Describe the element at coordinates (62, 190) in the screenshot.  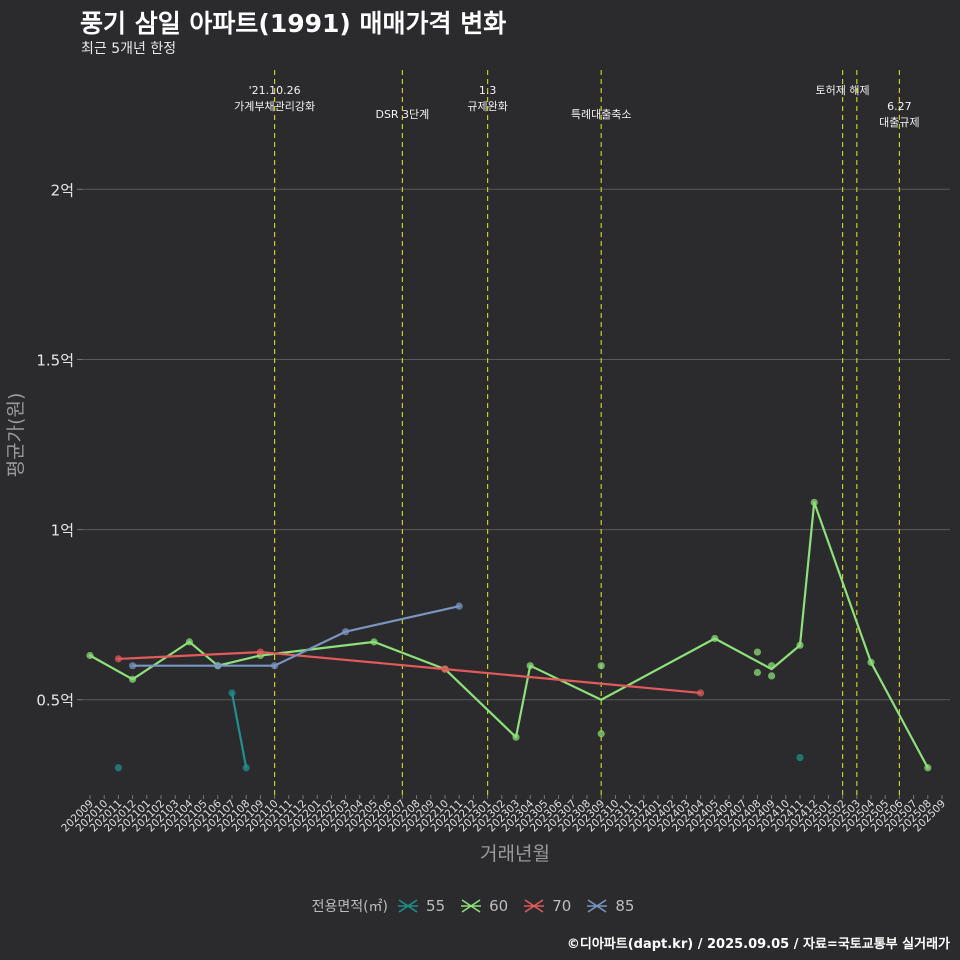
I see `y-tick-label: 2억` at that location.